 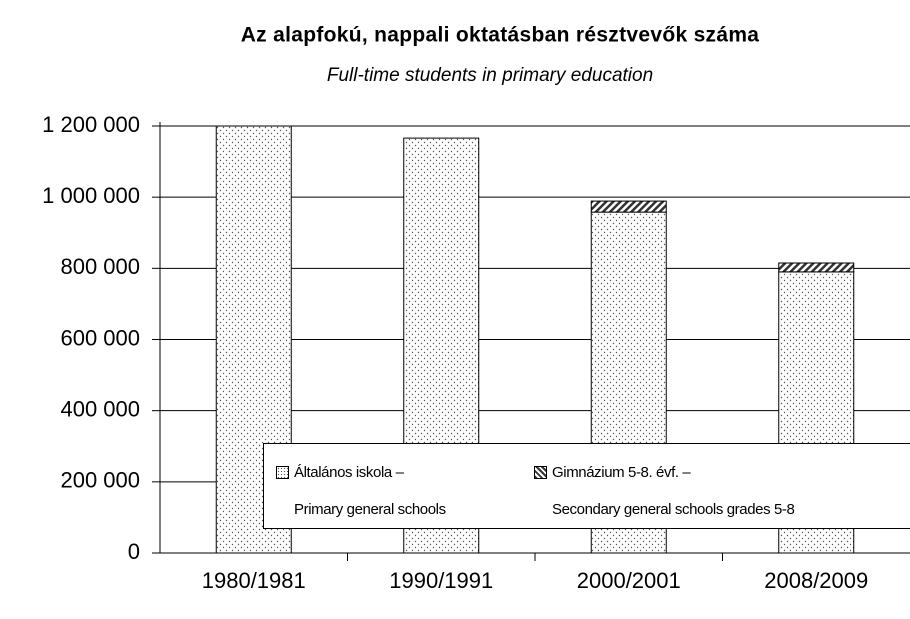 What do you see at coordinates (254, 580) in the screenshot?
I see `x-tick-label: 1980/1981` at bounding box center [254, 580].